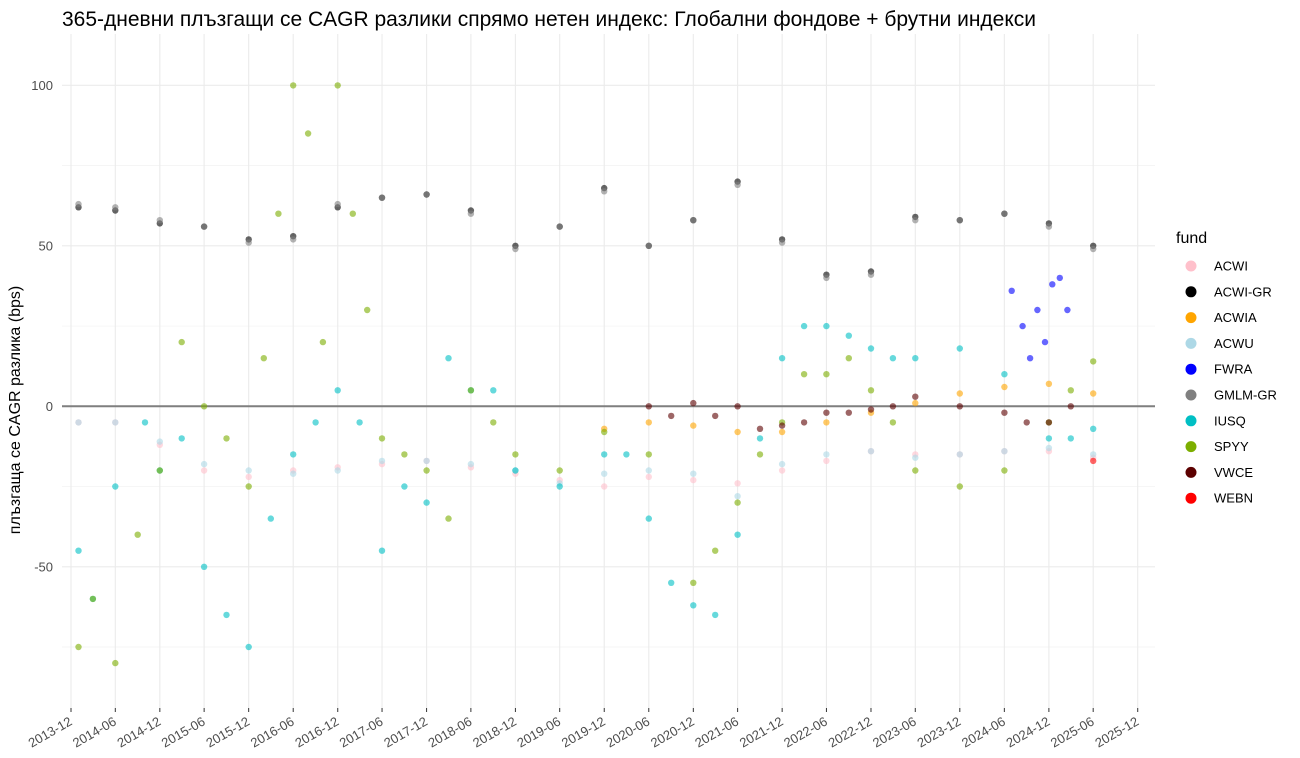  Describe the element at coordinates (1233, 472) in the screenshot. I see `legend-label-vwce: VWCE` at that location.